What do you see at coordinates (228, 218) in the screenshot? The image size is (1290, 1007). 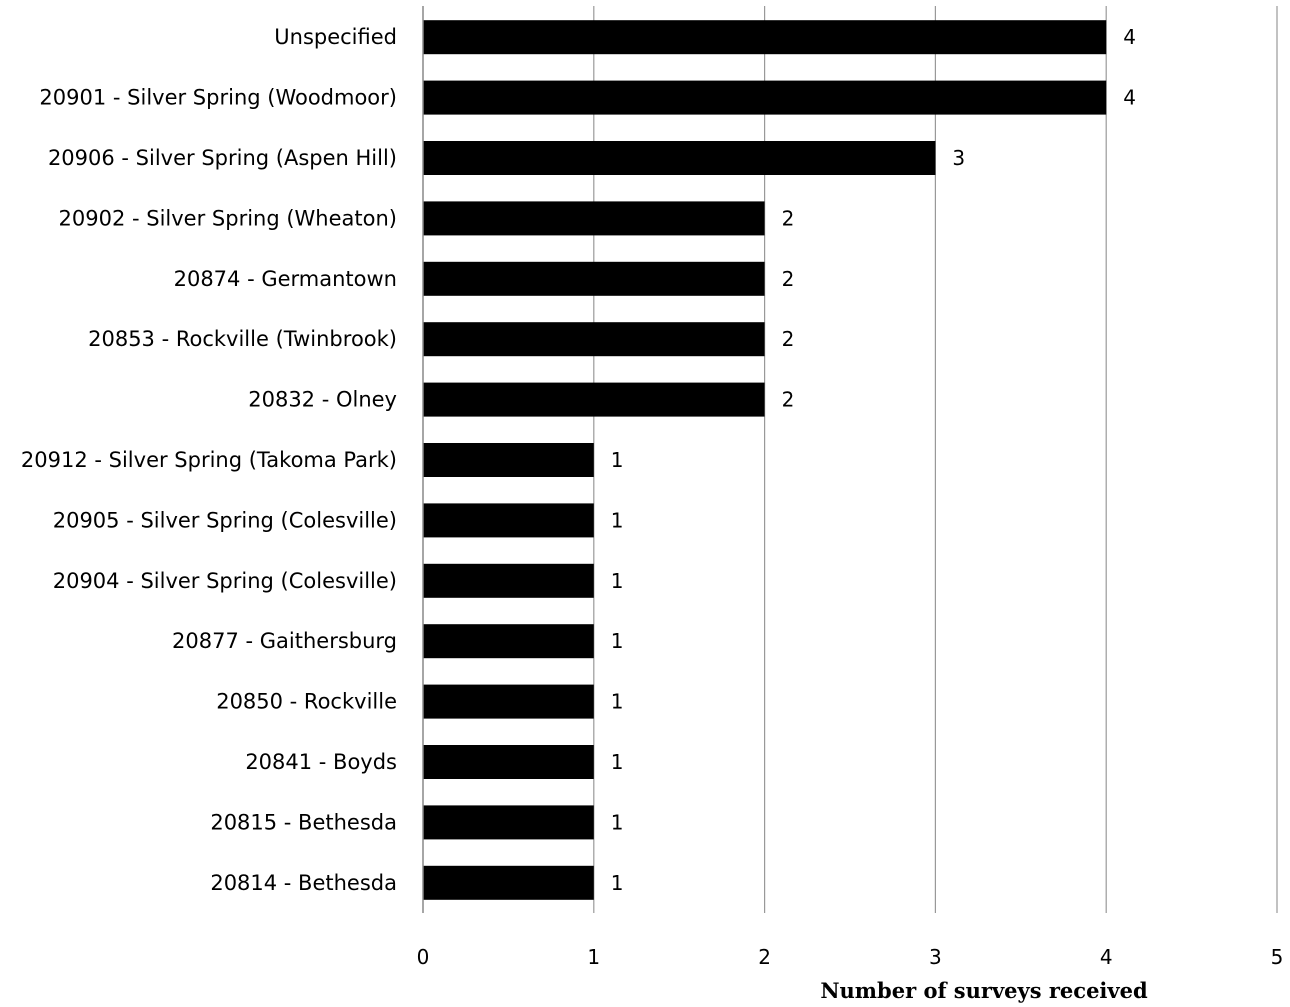 I see `category-label-3: 20902 - Silver Spring (Wheaton)` at bounding box center [228, 218].